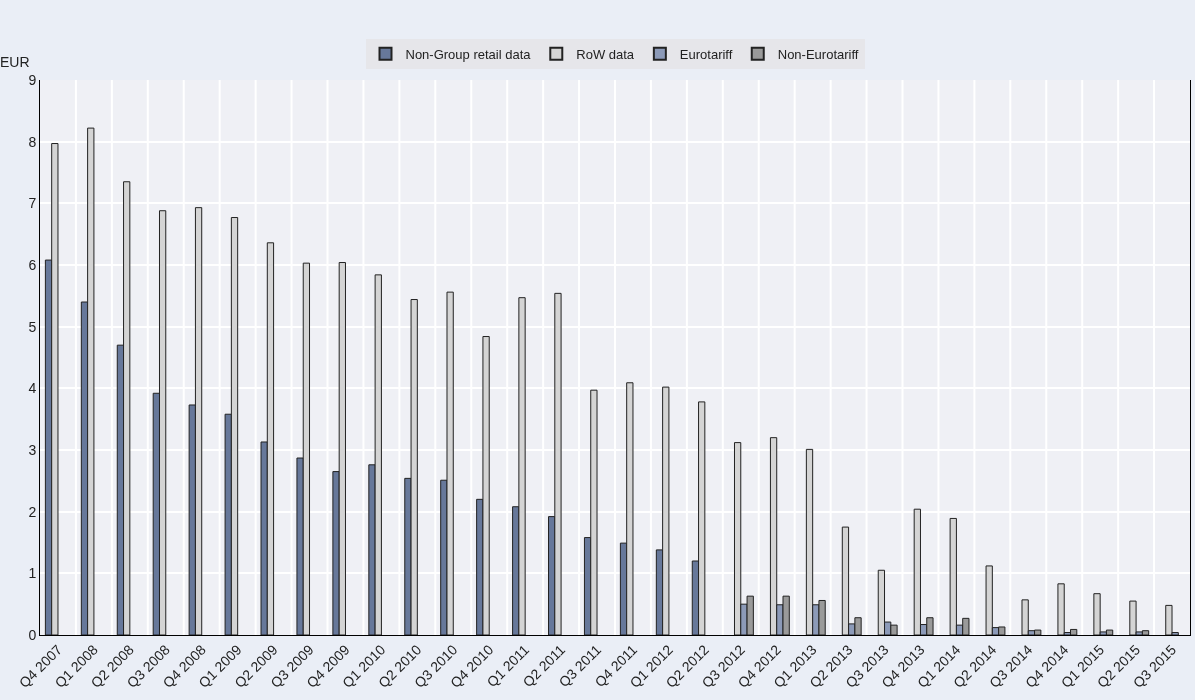 The height and width of the screenshot is (700, 1195). What do you see at coordinates (15, 62) in the screenshot?
I see `y-axis-title: EUR` at bounding box center [15, 62].